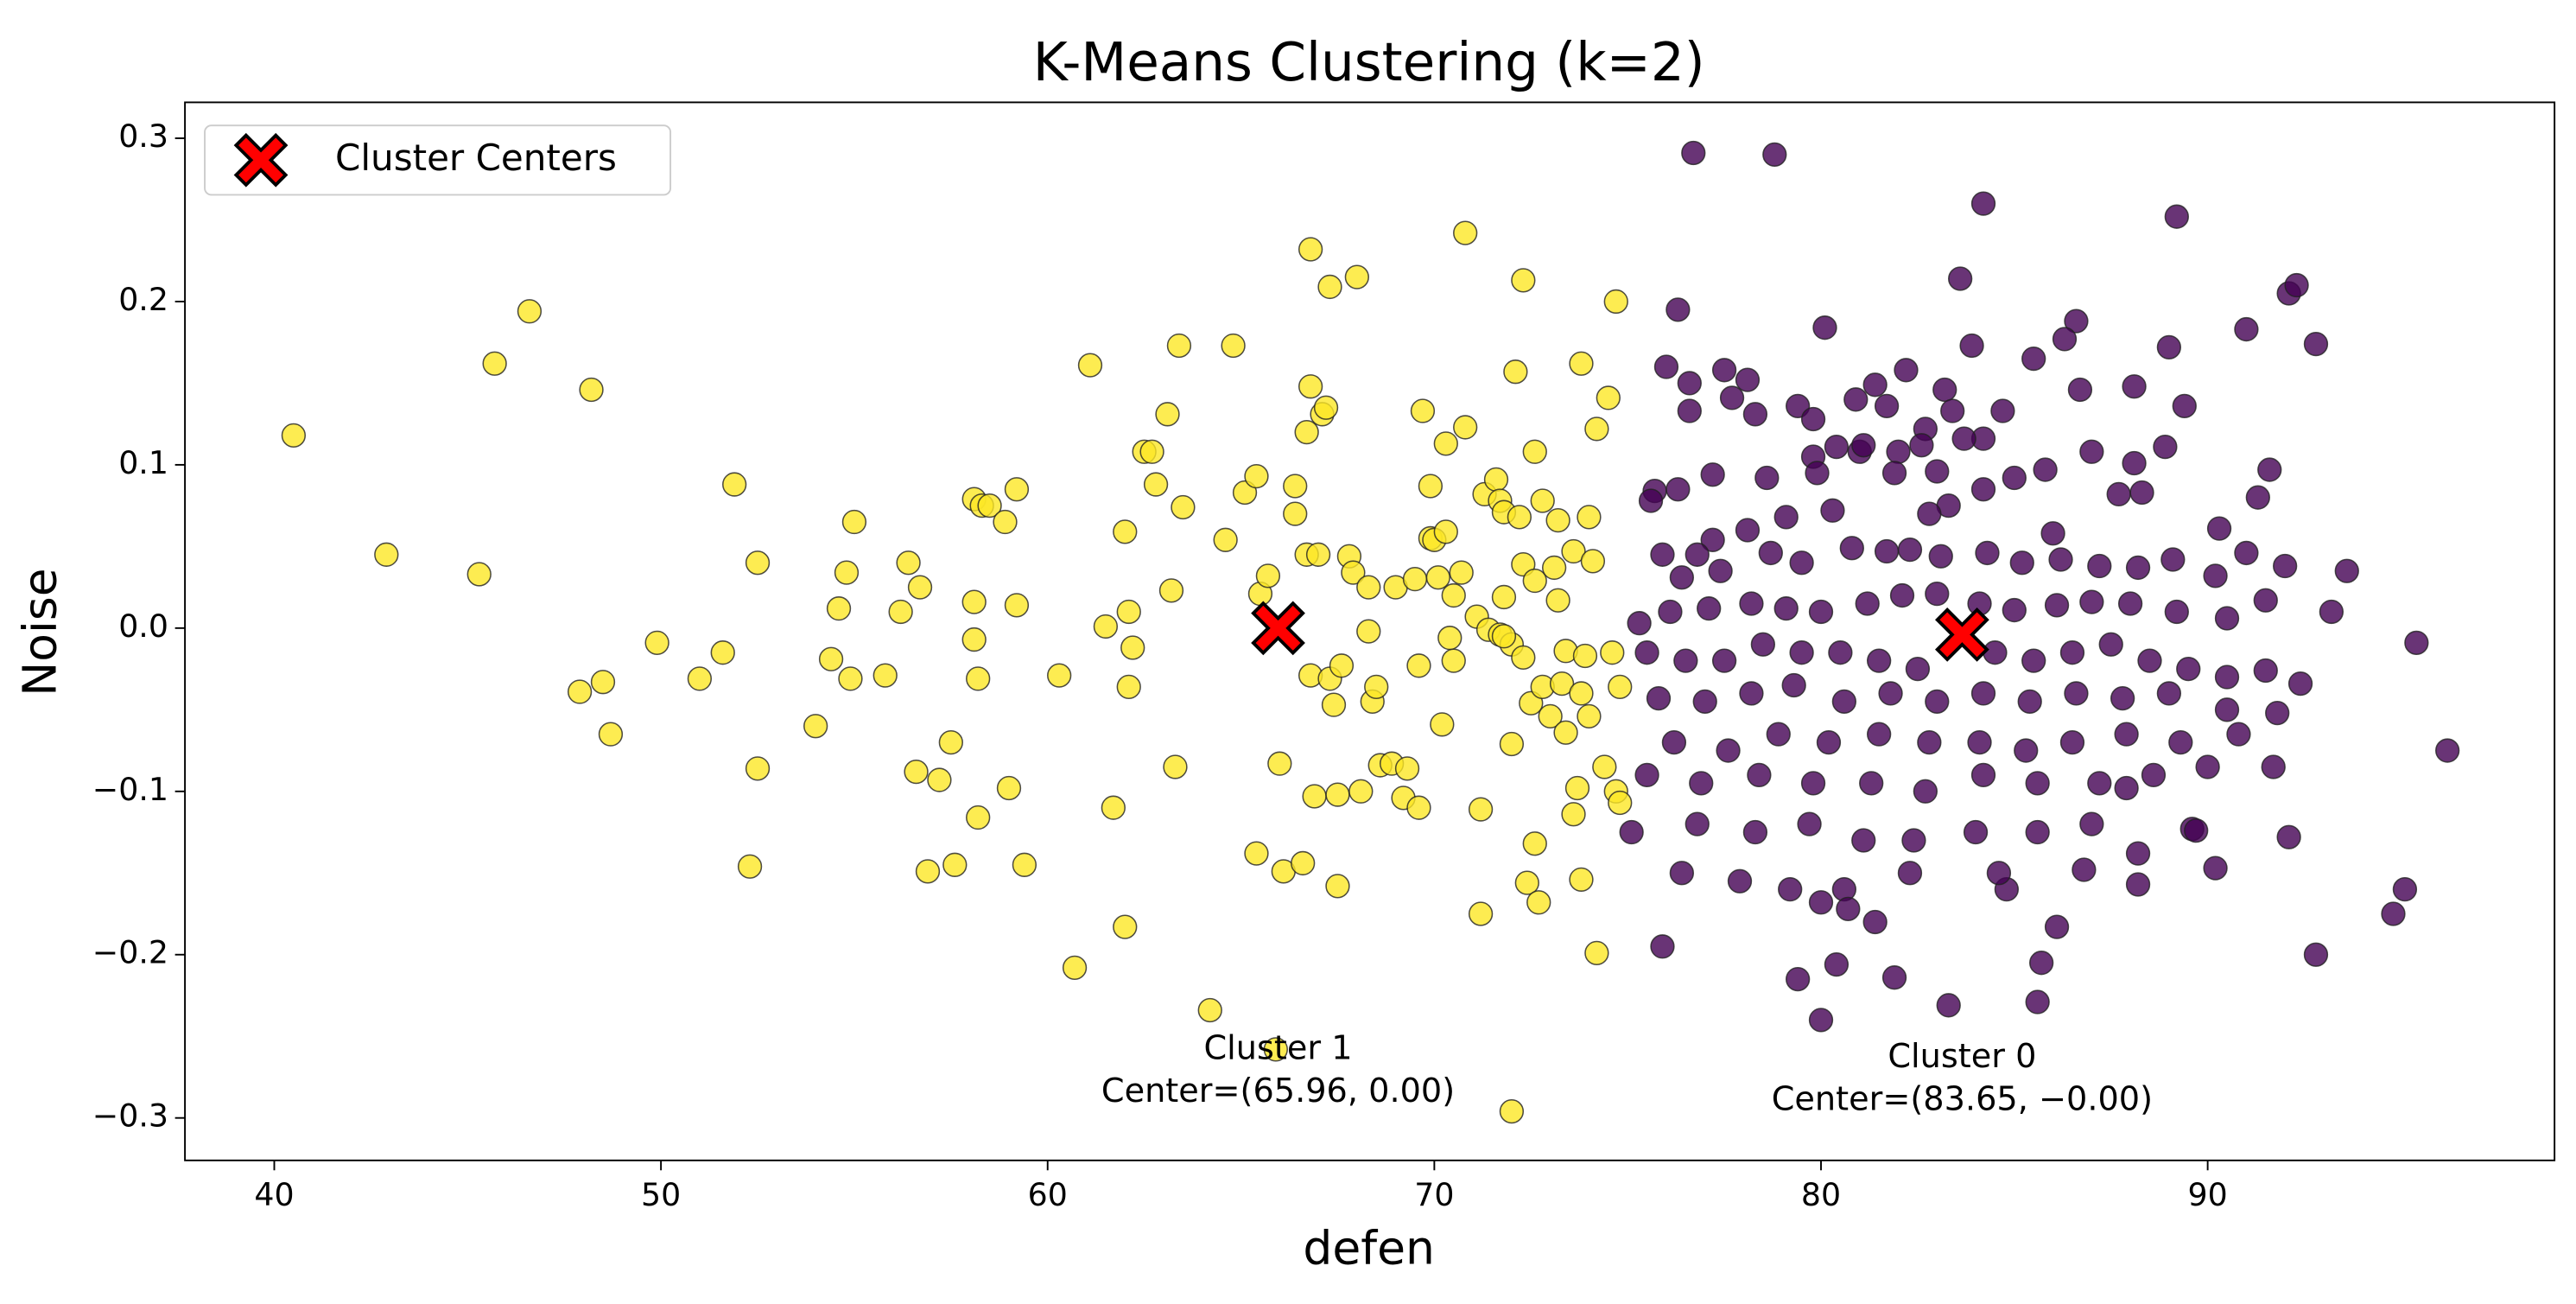  What do you see at coordinates (130, 789) in the screenshot?
I see `y-tick-label: −0.1` at bounding box center [130, 789].